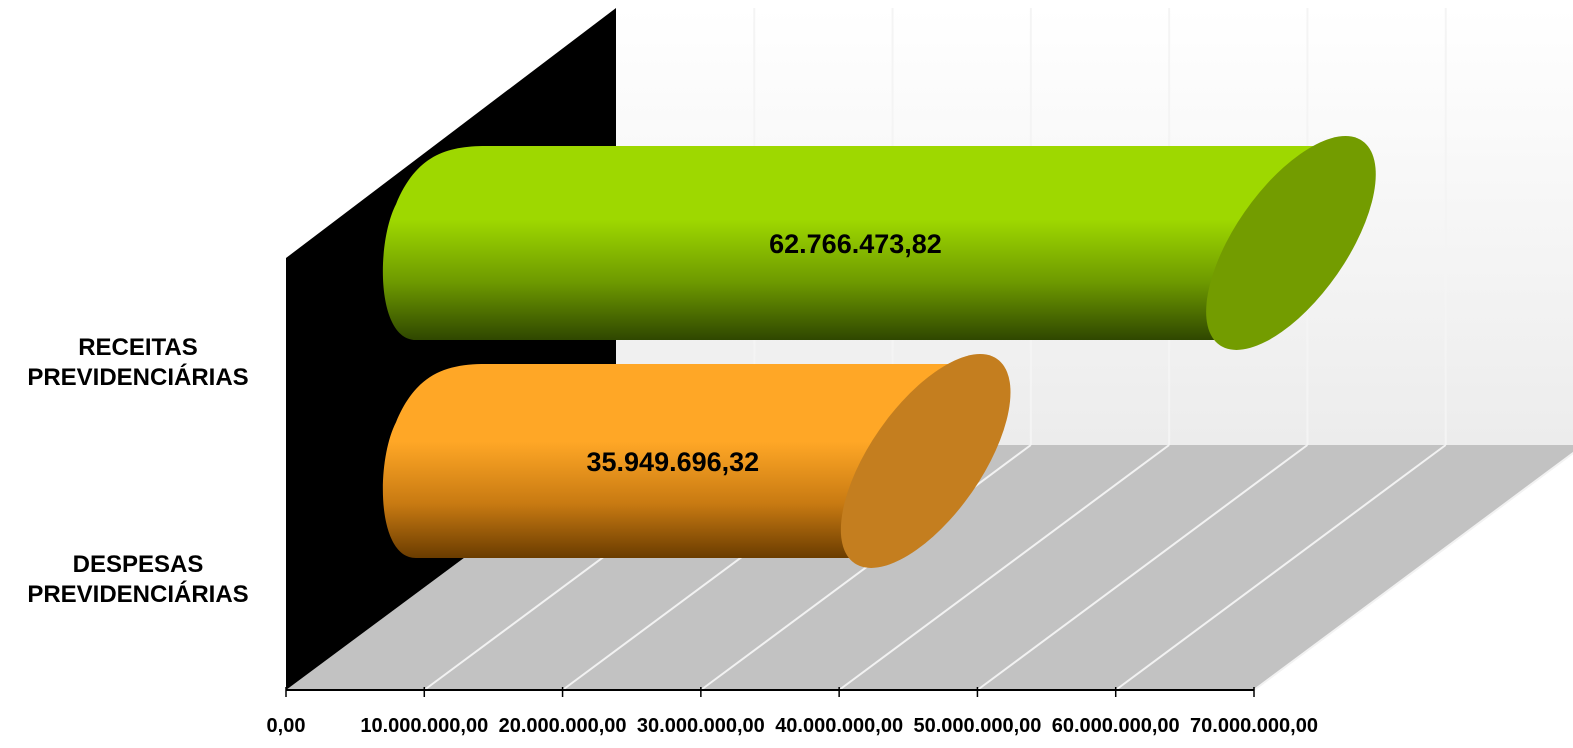  Describe the element at coordinates (137, 362) in the screenshot. I see `category-label: RECEITAS PREVIDENCIÁRIAS` at that location.